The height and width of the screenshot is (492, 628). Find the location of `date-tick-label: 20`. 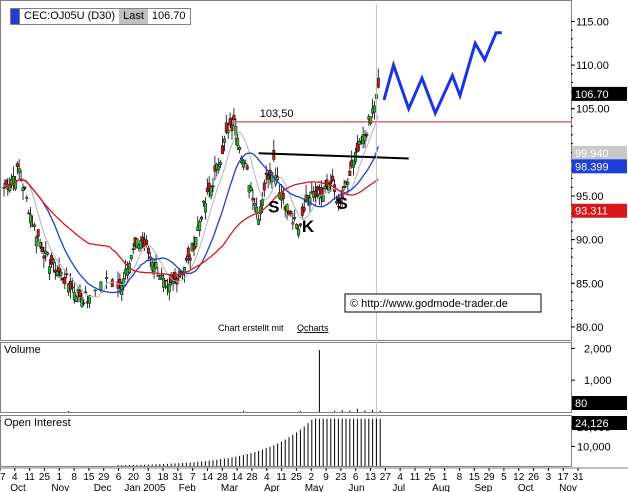

date-tick-label: 20 is located at coordinates (134, 477).